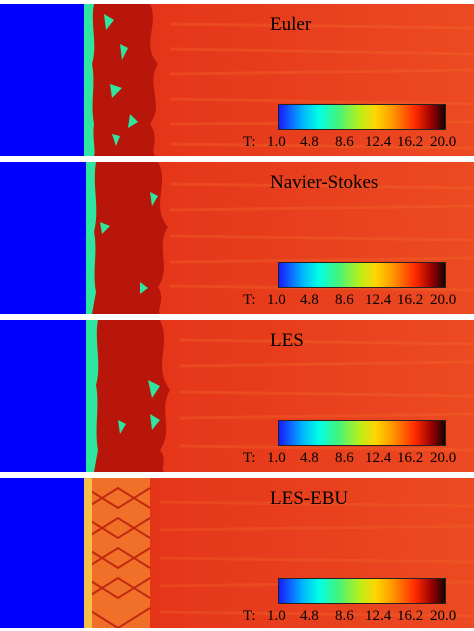 This screenshot has width=474, height=631. Describe the element at coordinates (287, 340) in the screenshot. I see `panel-title: LES` at that location.